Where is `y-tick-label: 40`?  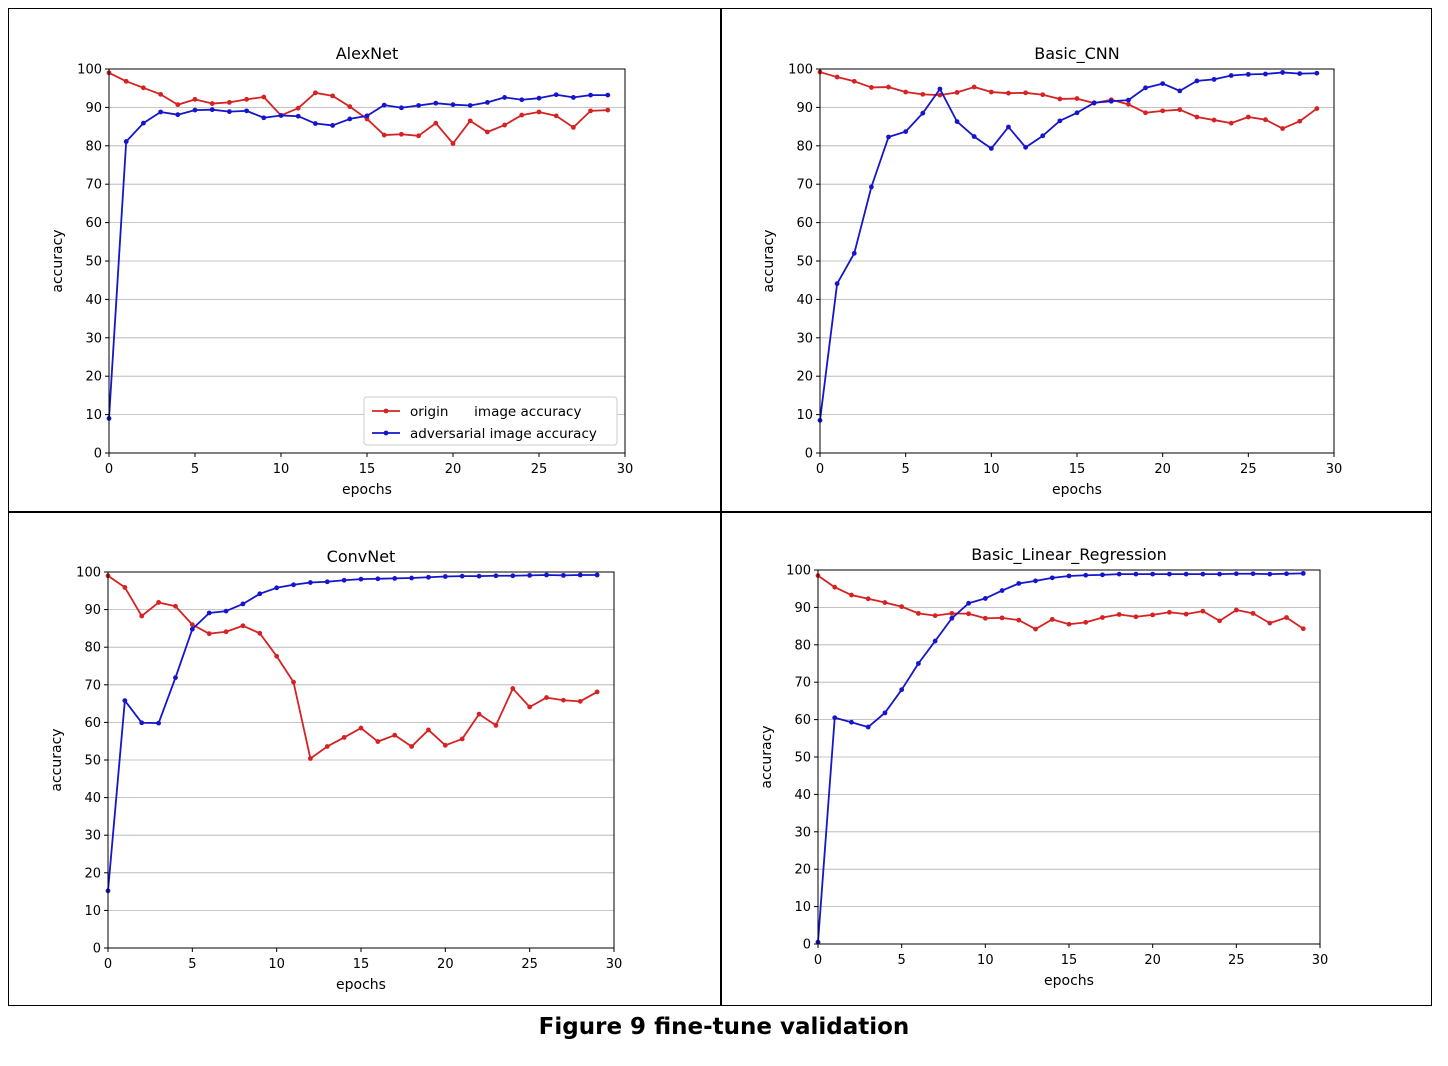 y-tick-label: 40 is located at coordinates (802, 795).